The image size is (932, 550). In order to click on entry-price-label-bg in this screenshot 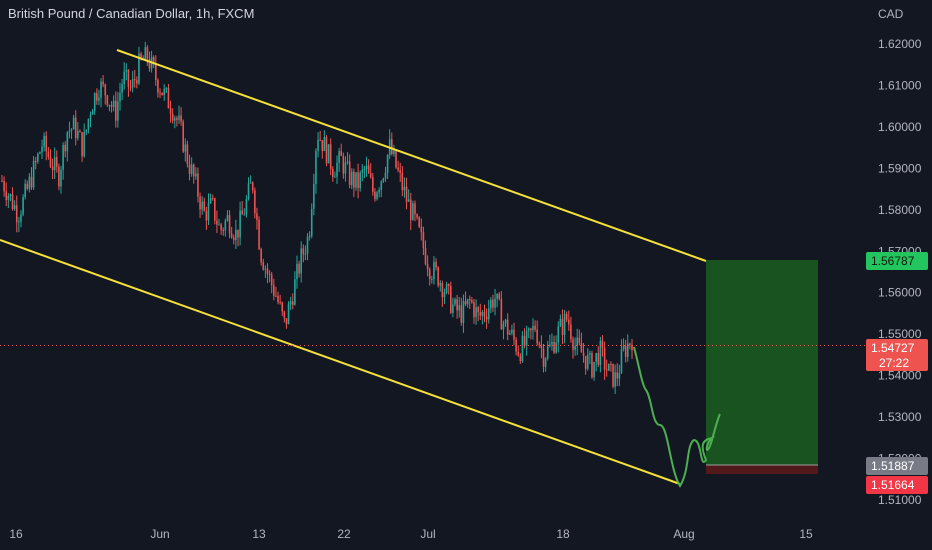, I will do `click(897, 466)`.